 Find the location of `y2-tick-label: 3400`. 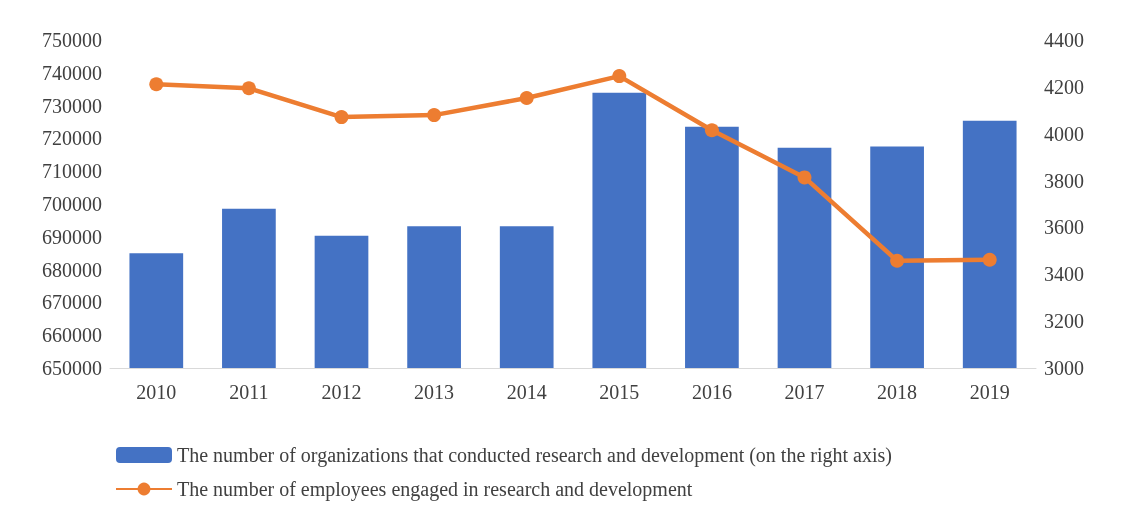

y2-tick-label: 3400 is located at coordinates (1064, 274).